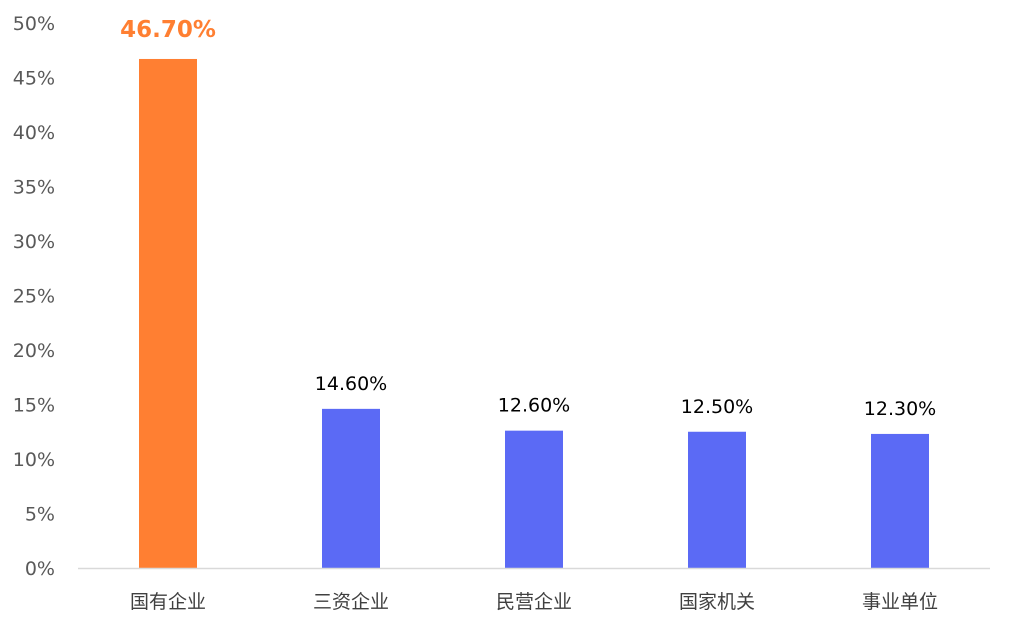 The width and height of the screenshot is (1013, 633). Describe the element at coordinates (34, 133) in the screenshot. I see `y-tick-label: 40%` at that location.